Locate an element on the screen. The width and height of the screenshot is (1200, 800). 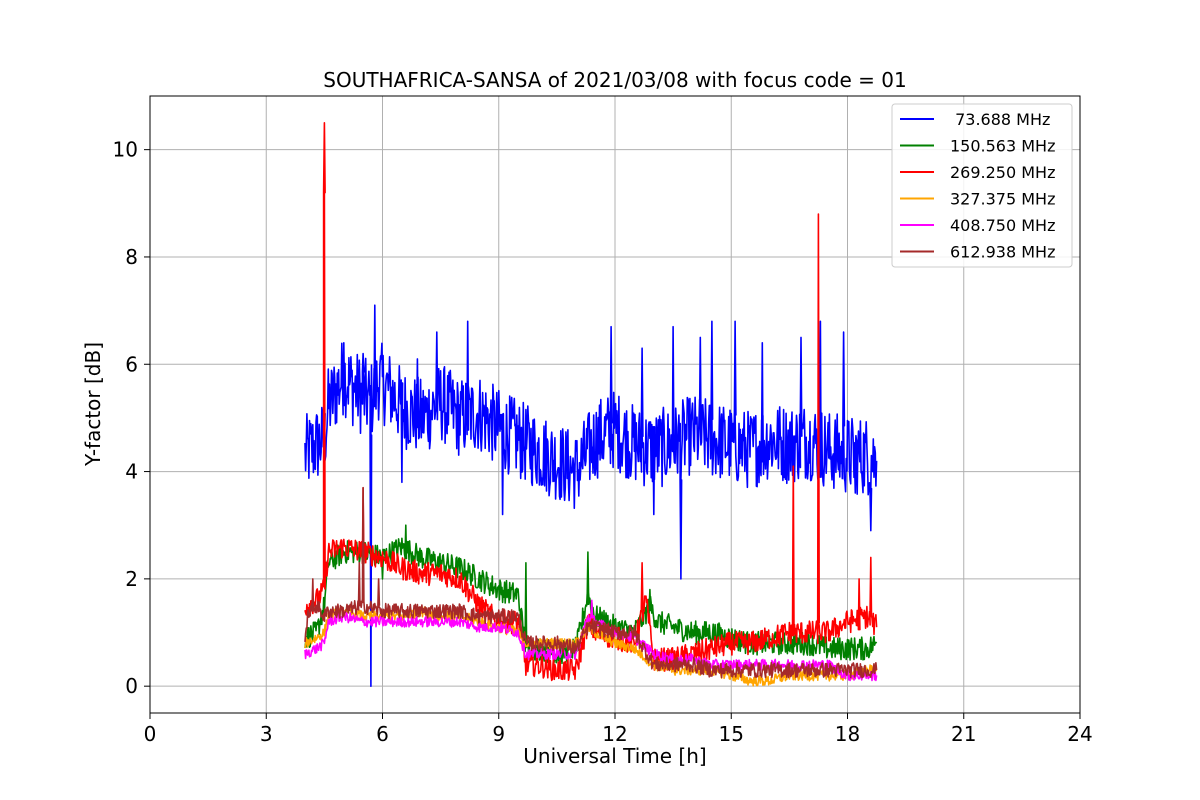
legend-label: 408.750 MHz is located at coordinates (1002, 225).